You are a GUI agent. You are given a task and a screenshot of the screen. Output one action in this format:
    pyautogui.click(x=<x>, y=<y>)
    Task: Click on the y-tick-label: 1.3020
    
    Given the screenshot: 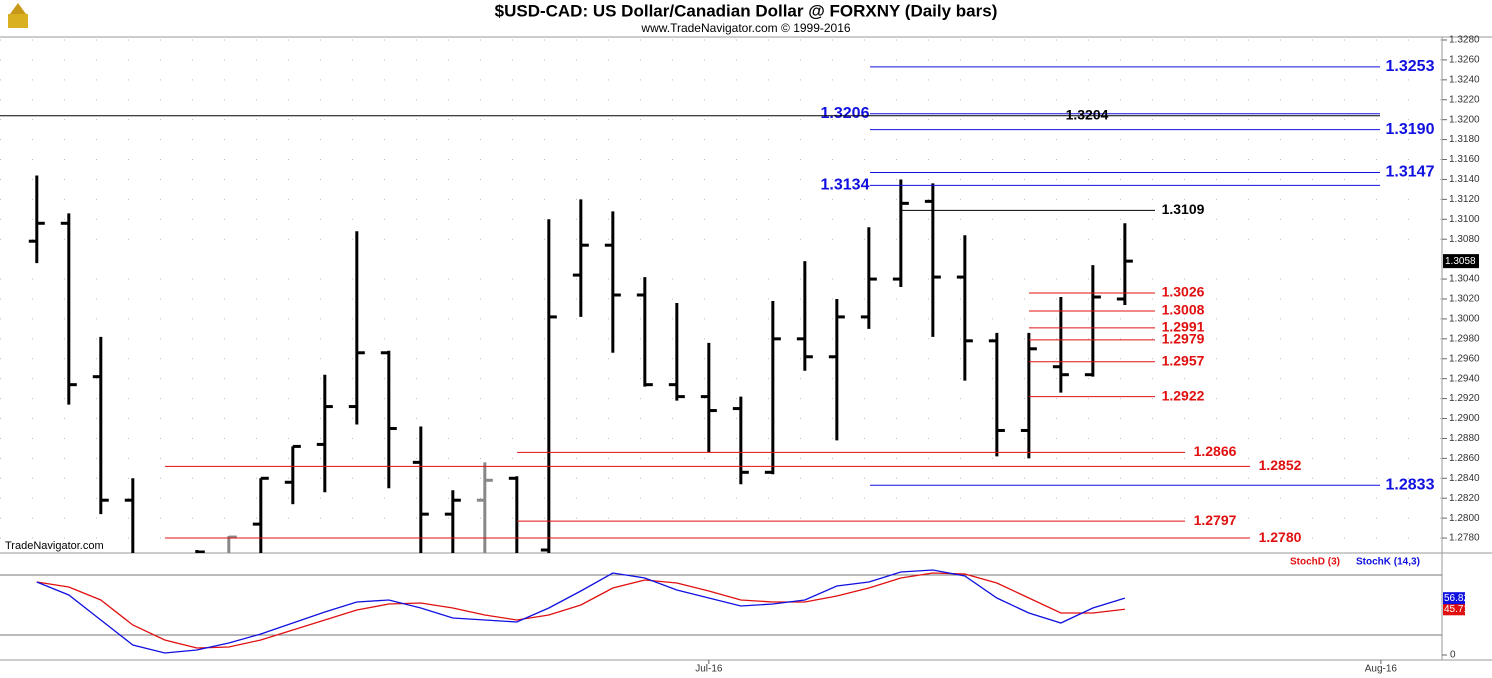 What is the action you would take?
    pyautogui.click(x=1464, y=299)
    